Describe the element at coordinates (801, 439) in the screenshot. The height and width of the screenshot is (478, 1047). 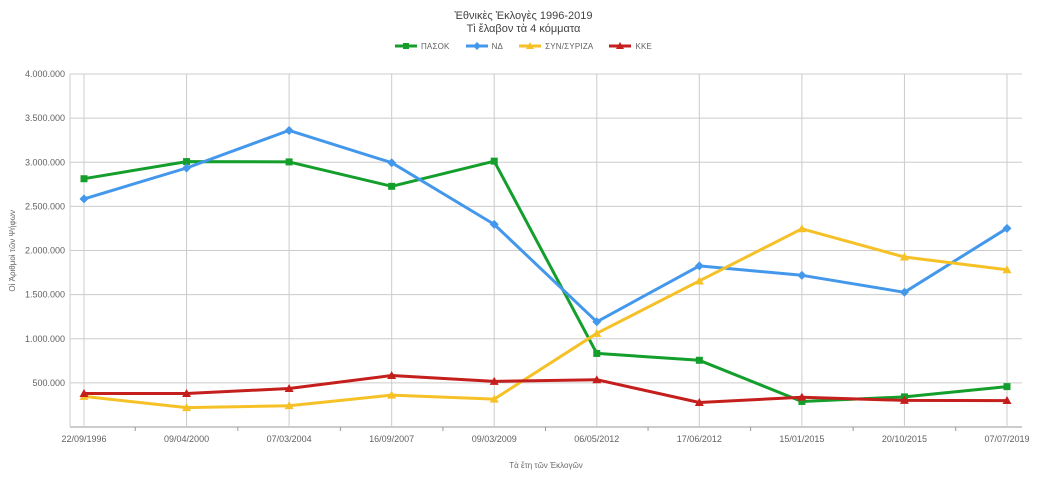
I see `x-tick-label: 15/01/2015` at that location.